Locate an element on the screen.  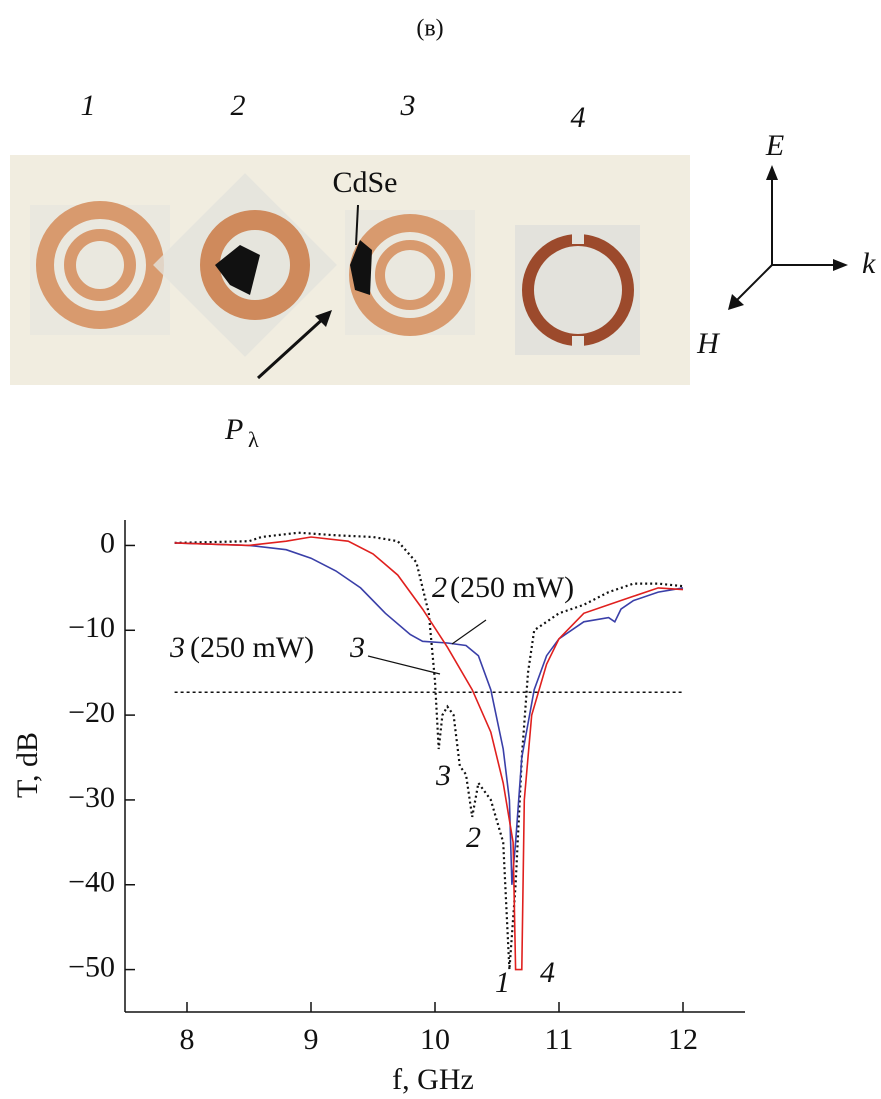
x-tick-label: 8 is located at coordinates (187, 1039).